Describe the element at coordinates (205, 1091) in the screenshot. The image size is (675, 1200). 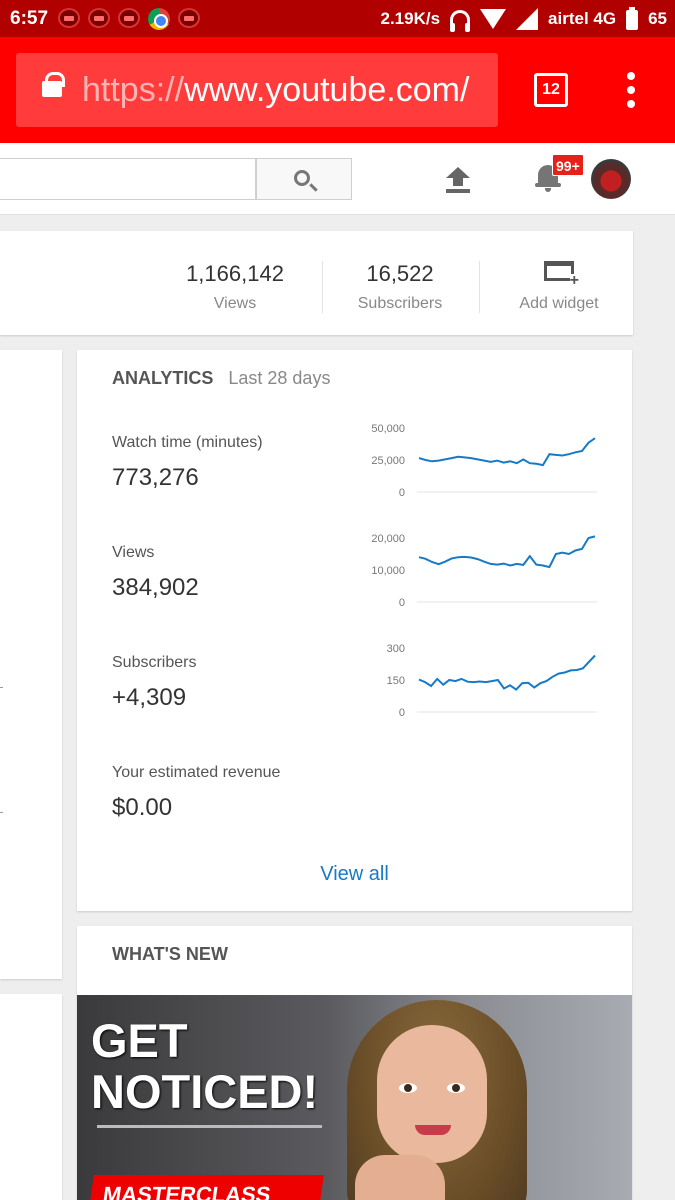
I see `promo-line-2: NOTICED!` at that location.